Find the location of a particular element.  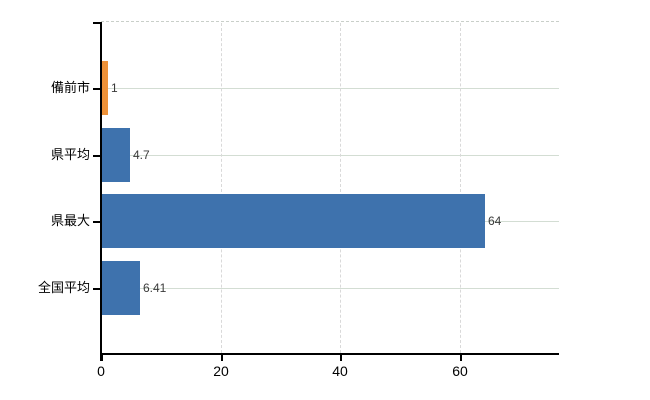

value-label: 6.41 is located at coordinates (155, 288).